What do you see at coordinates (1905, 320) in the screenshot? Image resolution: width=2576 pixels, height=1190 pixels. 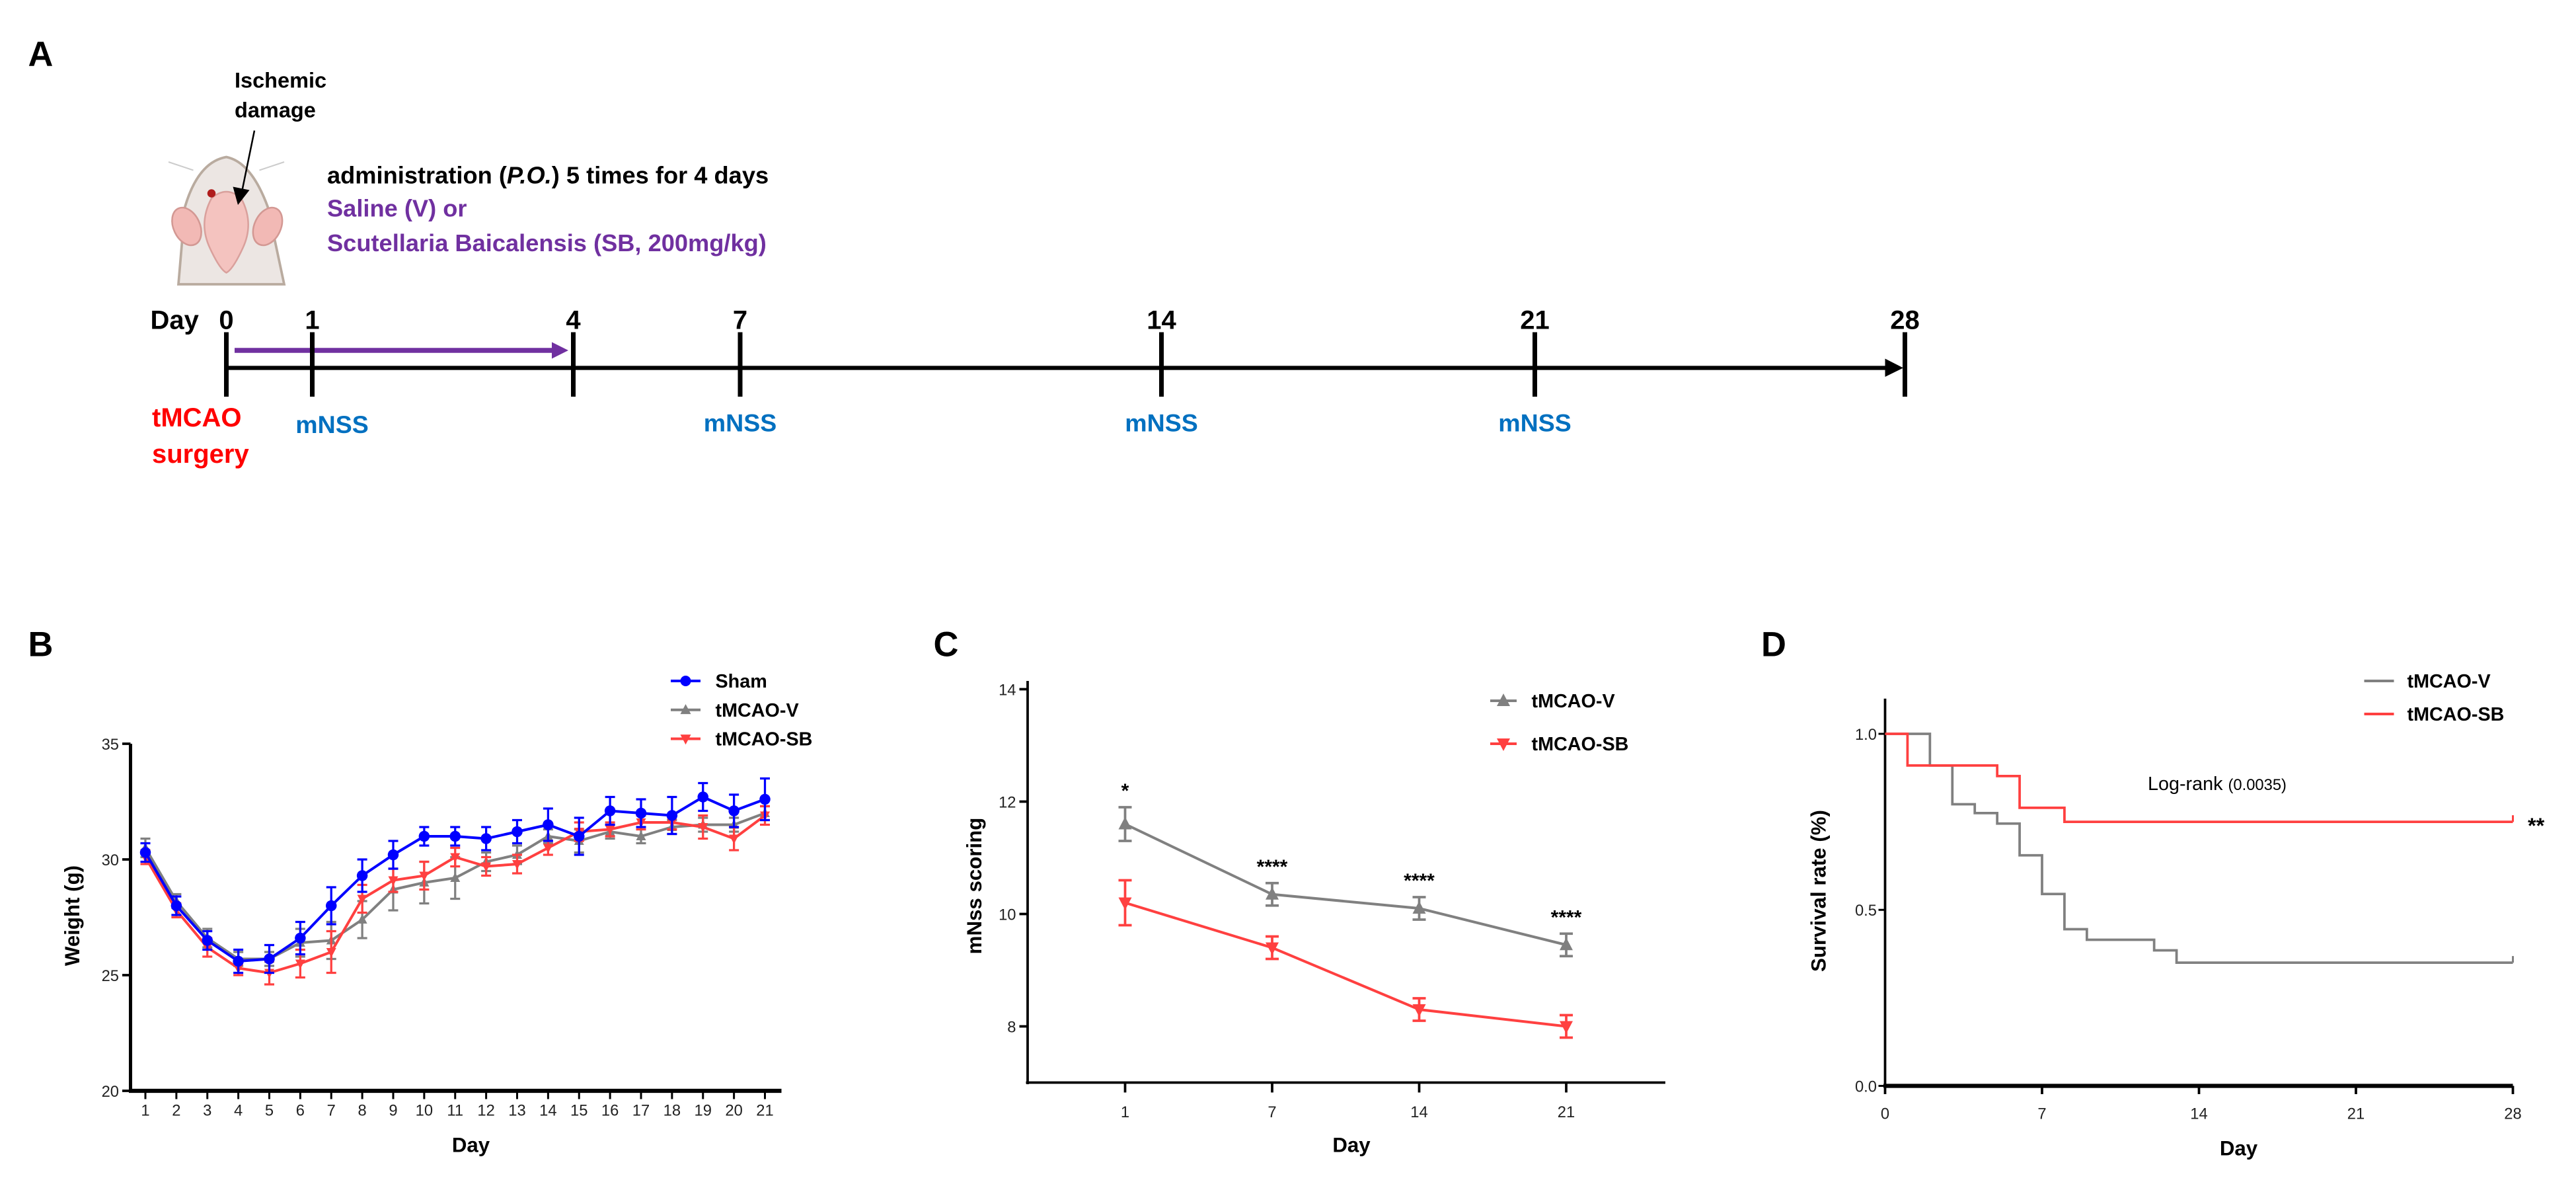 I see `timeline-day-label: 28` at bounding box center [1905, 320].